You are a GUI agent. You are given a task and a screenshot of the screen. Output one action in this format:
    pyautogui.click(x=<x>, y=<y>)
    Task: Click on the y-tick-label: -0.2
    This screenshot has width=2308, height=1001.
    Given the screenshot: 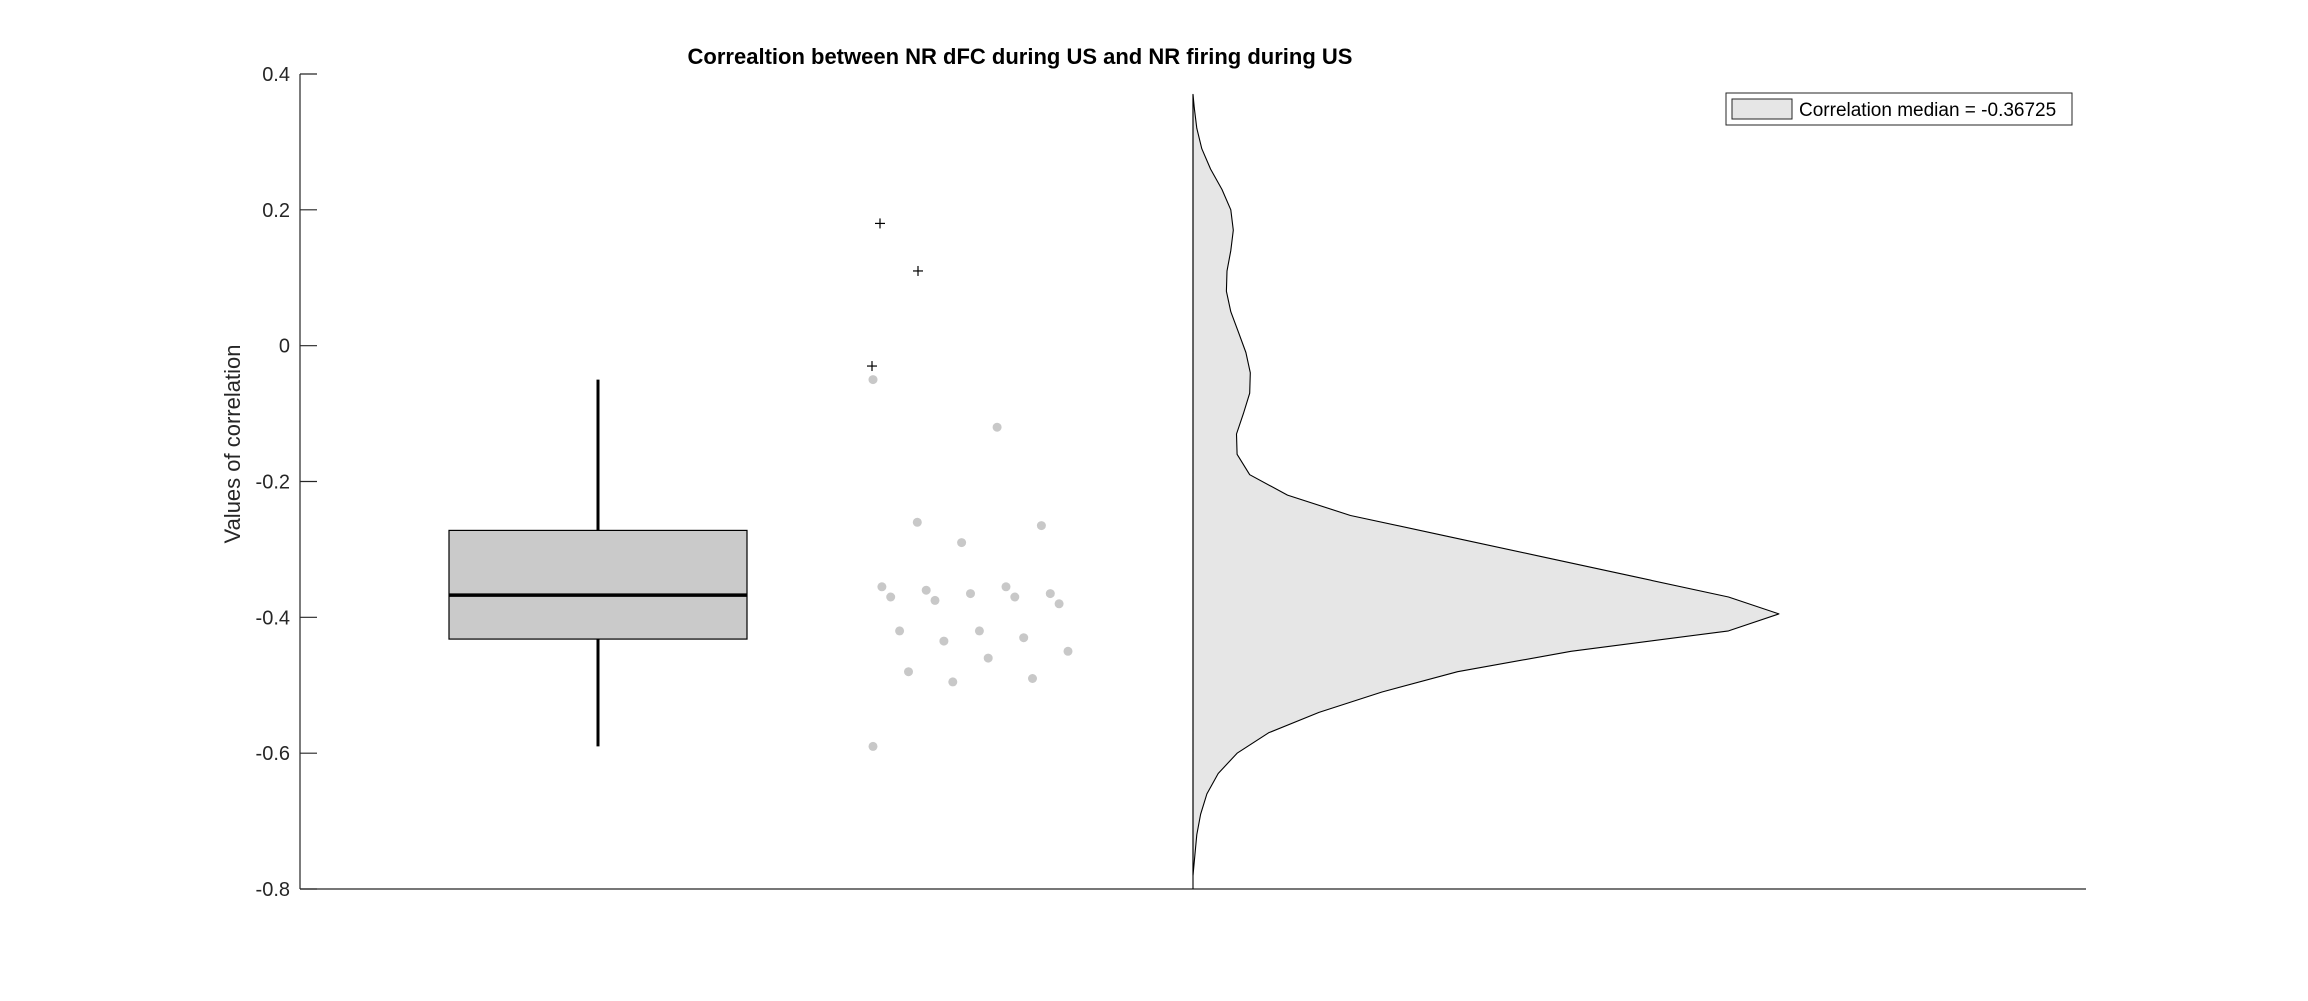 What is the action you would take?
    pyautogui.click(x=273, y=483)
    